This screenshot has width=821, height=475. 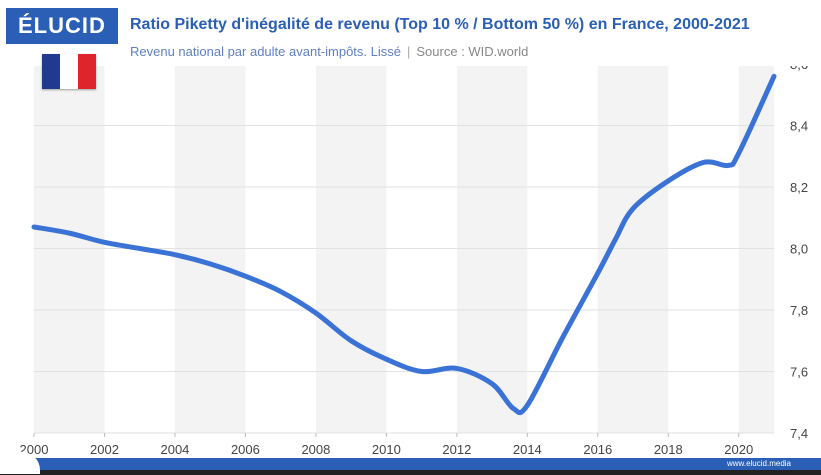 I want to click on x-tick-label: 2012, so click(x=456, y=449).